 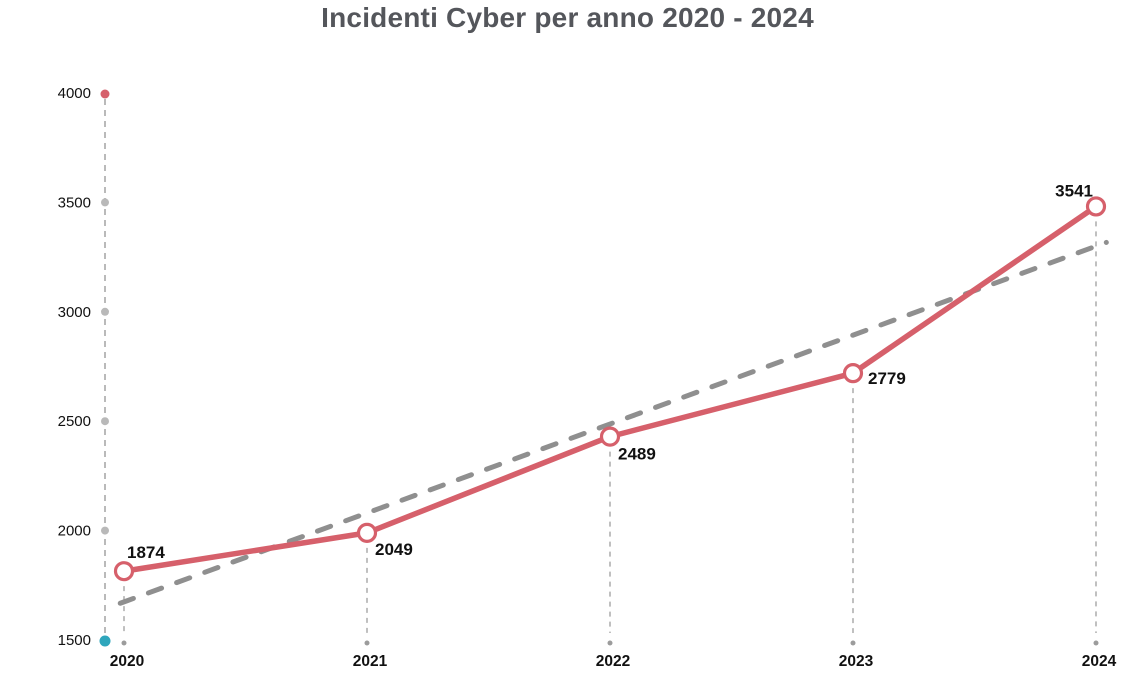 What do you see at coordinates (887, 378) in the screenshot?
I see `data-point-label: 2779` at bounding box center [887, 378].